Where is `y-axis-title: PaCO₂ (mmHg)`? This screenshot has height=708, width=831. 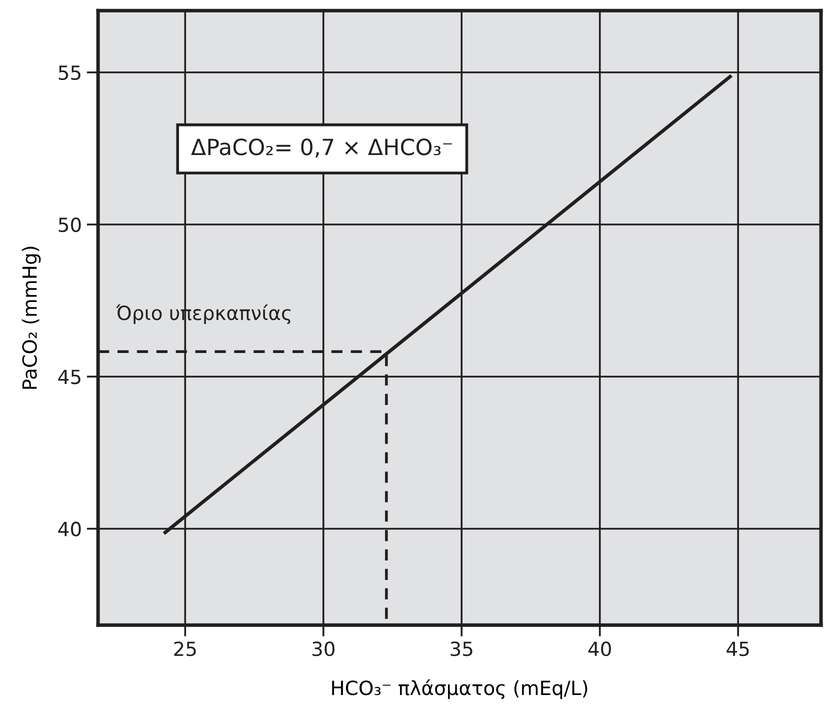
y-axis-title: PaCO₂ (mmHg) is located at coordinates (31, 317).